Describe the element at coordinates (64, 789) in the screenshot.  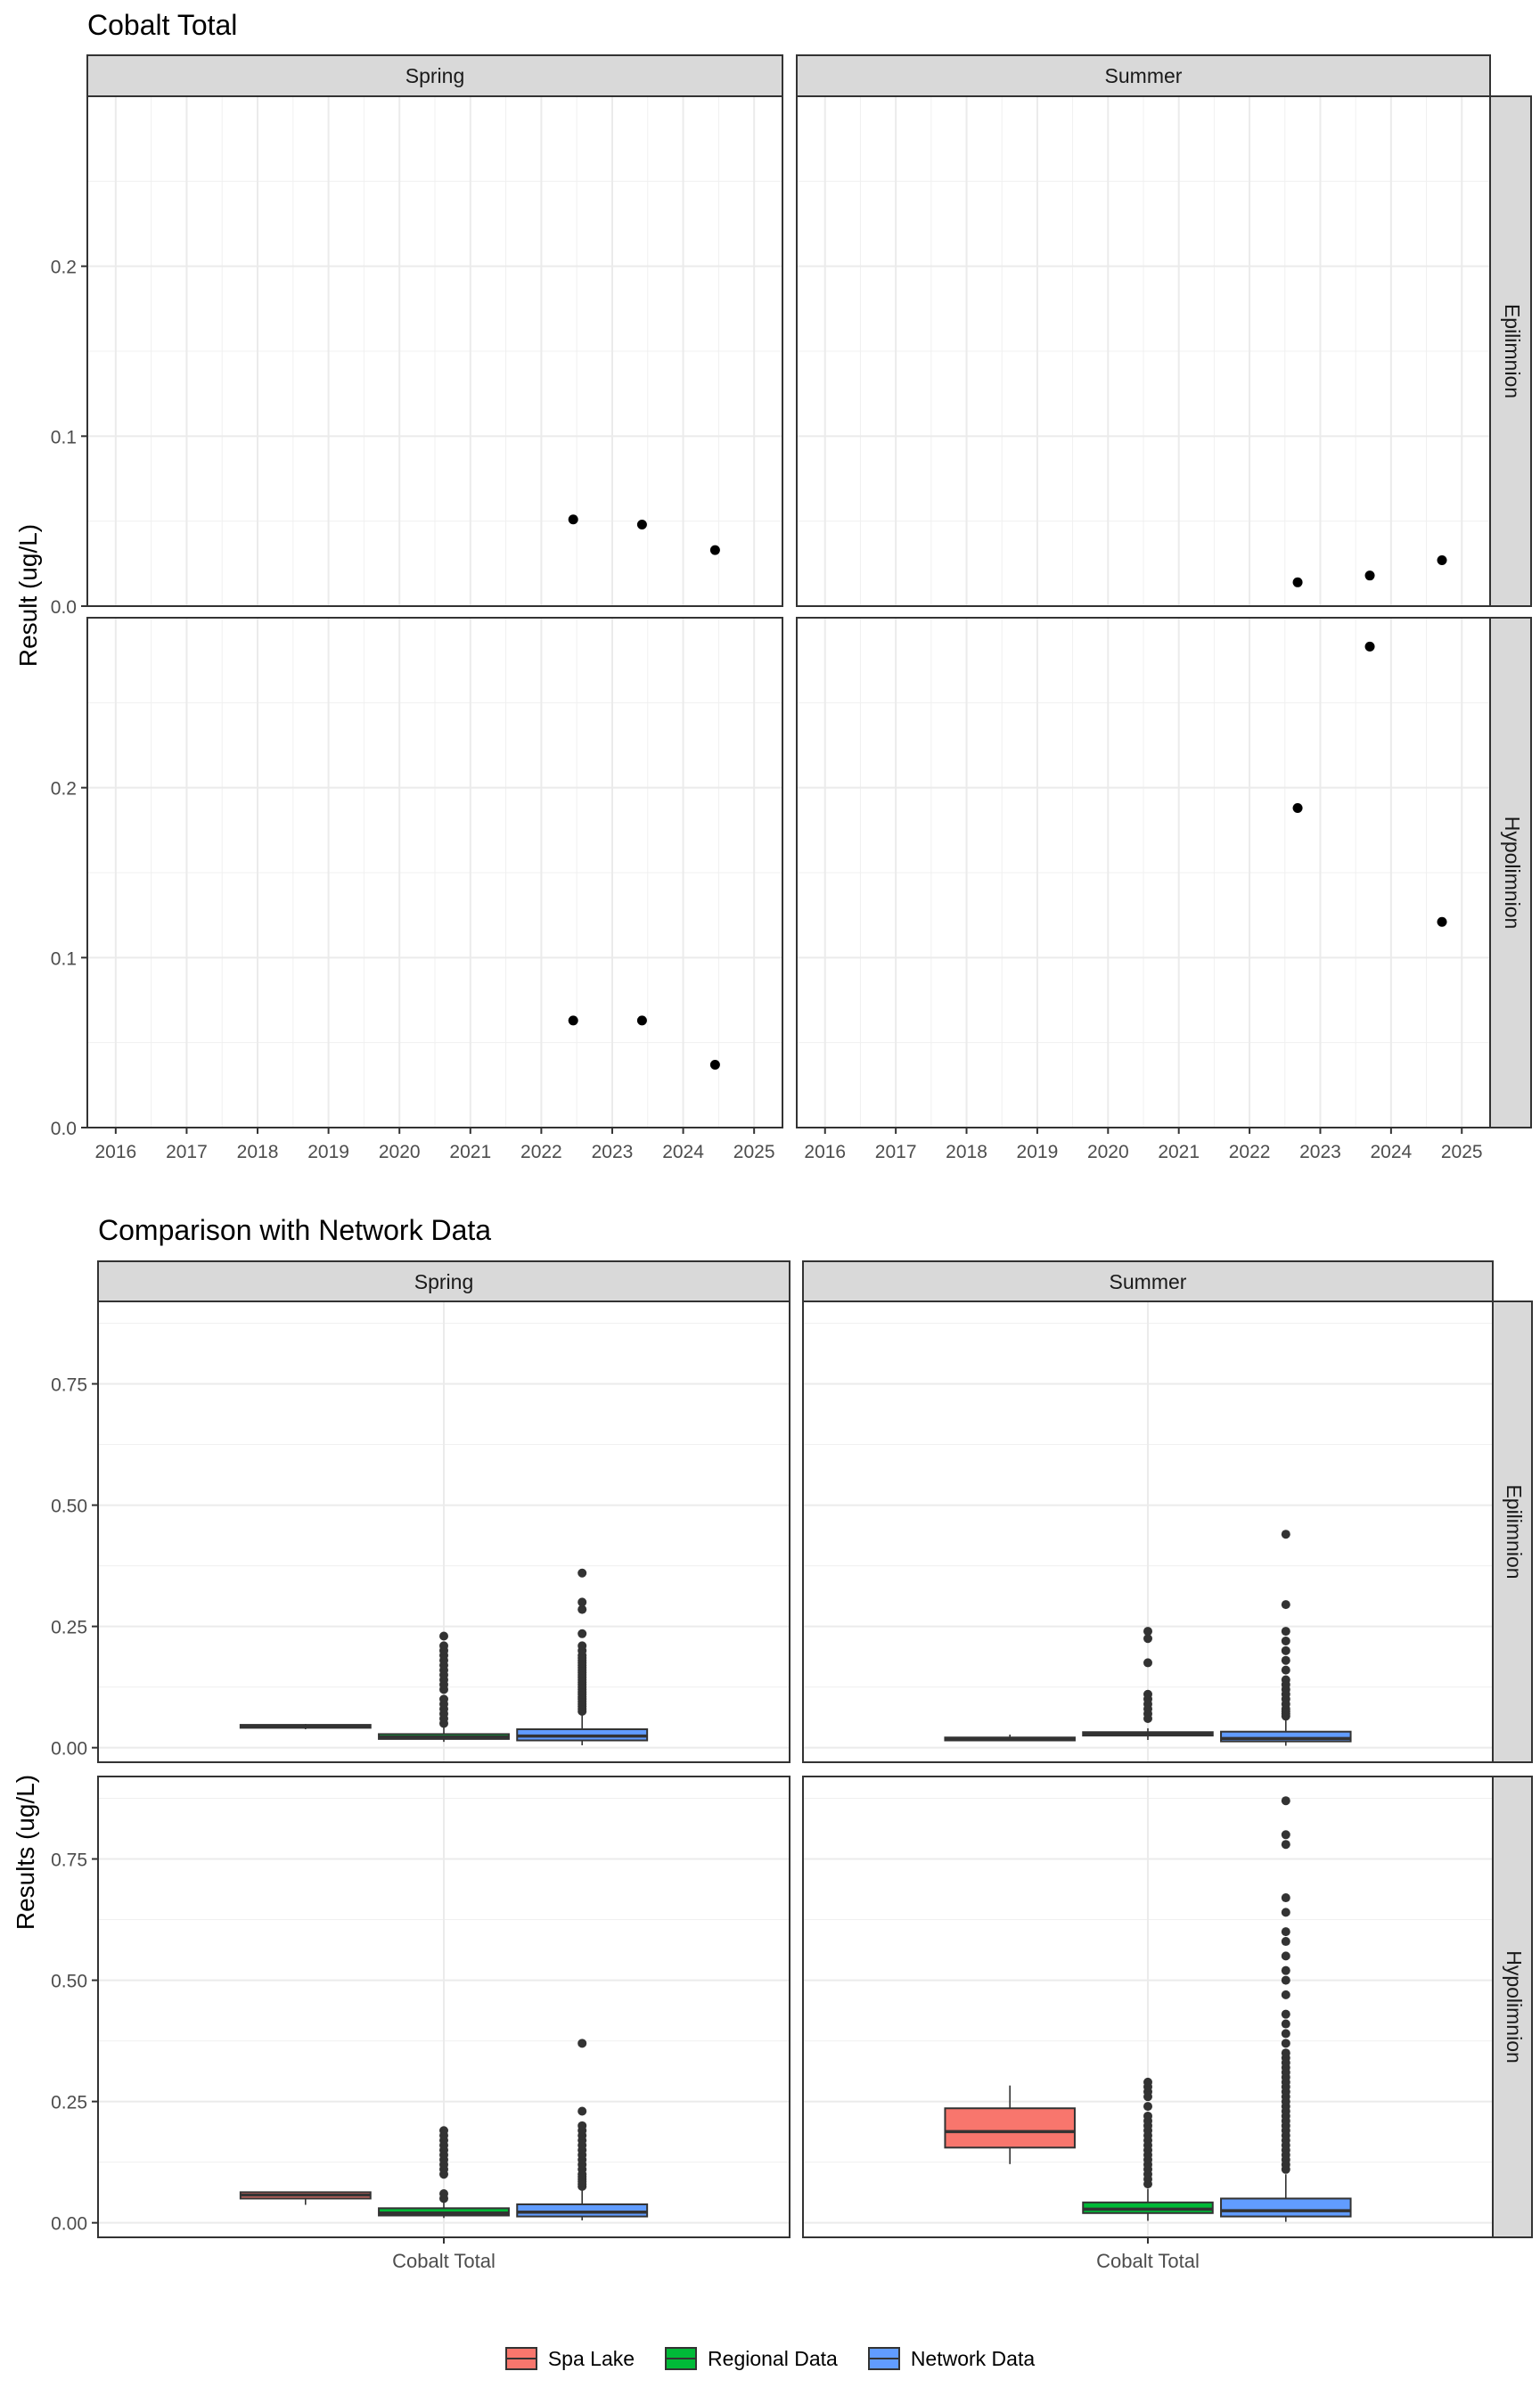
I see `y-tick-label: 0.2` at that location.